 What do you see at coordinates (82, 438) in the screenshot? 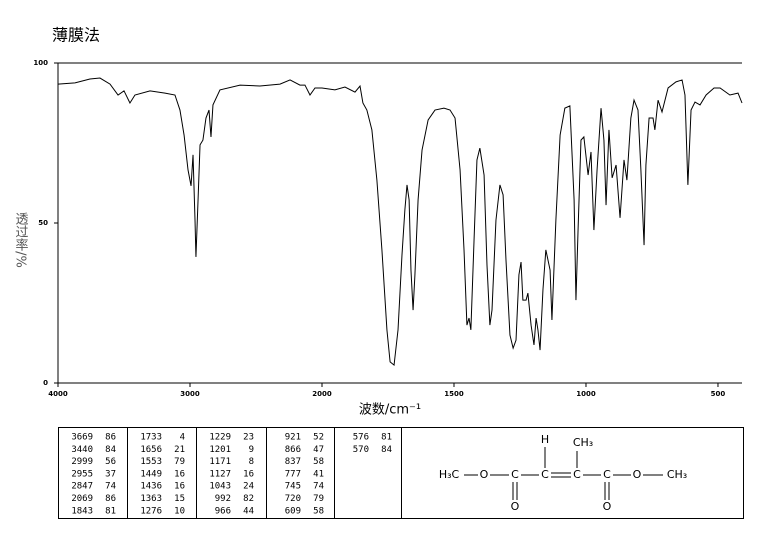
I see `peak-wavenumber: 3669` at bounding box center [82, 438].